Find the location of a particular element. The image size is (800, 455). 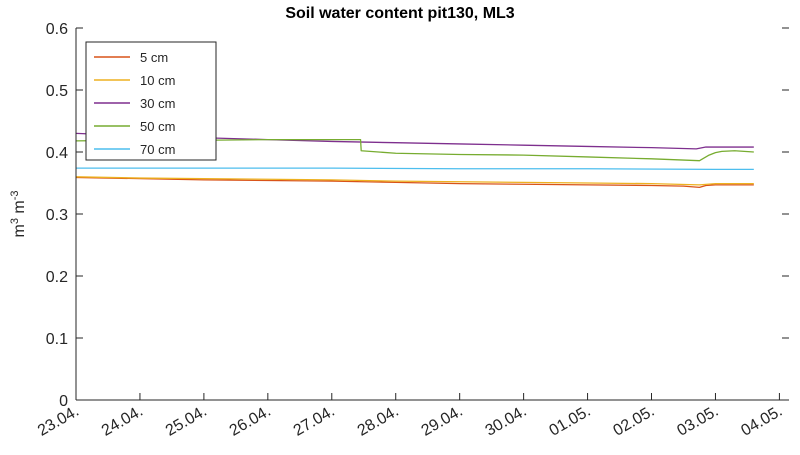

legend-label: 70 cm is located at coordinates (157, 149).